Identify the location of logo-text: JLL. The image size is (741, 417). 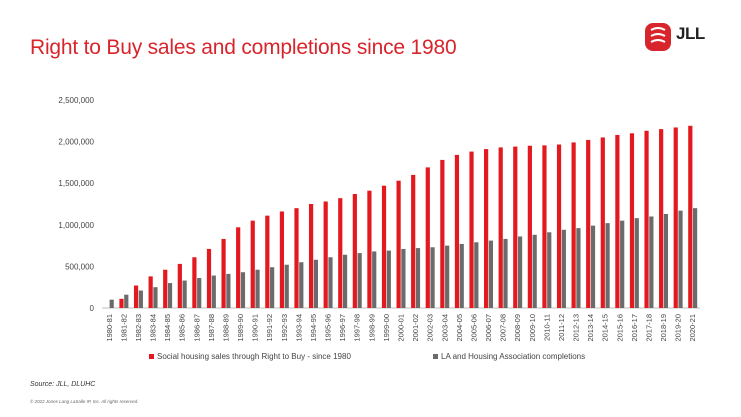
(690, 33).